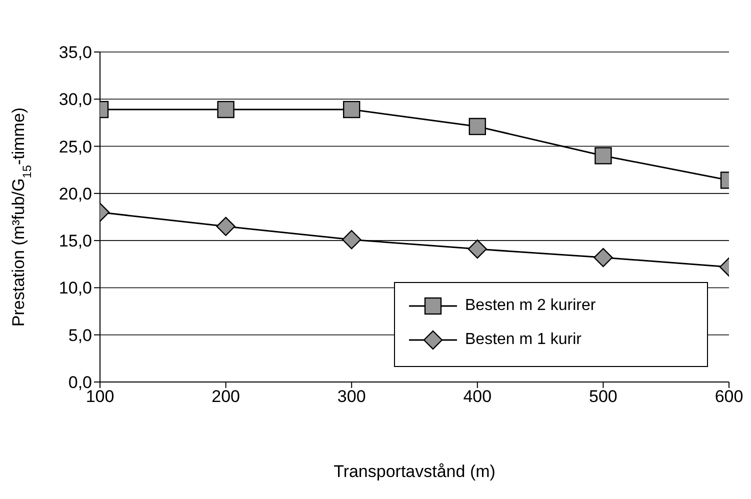 Image resolution: width=751 pixels, height=499 pixels. What do you see at coordinates (75, 241) in the screenshot?
I see `y-tick-label: 15,0` at bounding box center [75, 241].